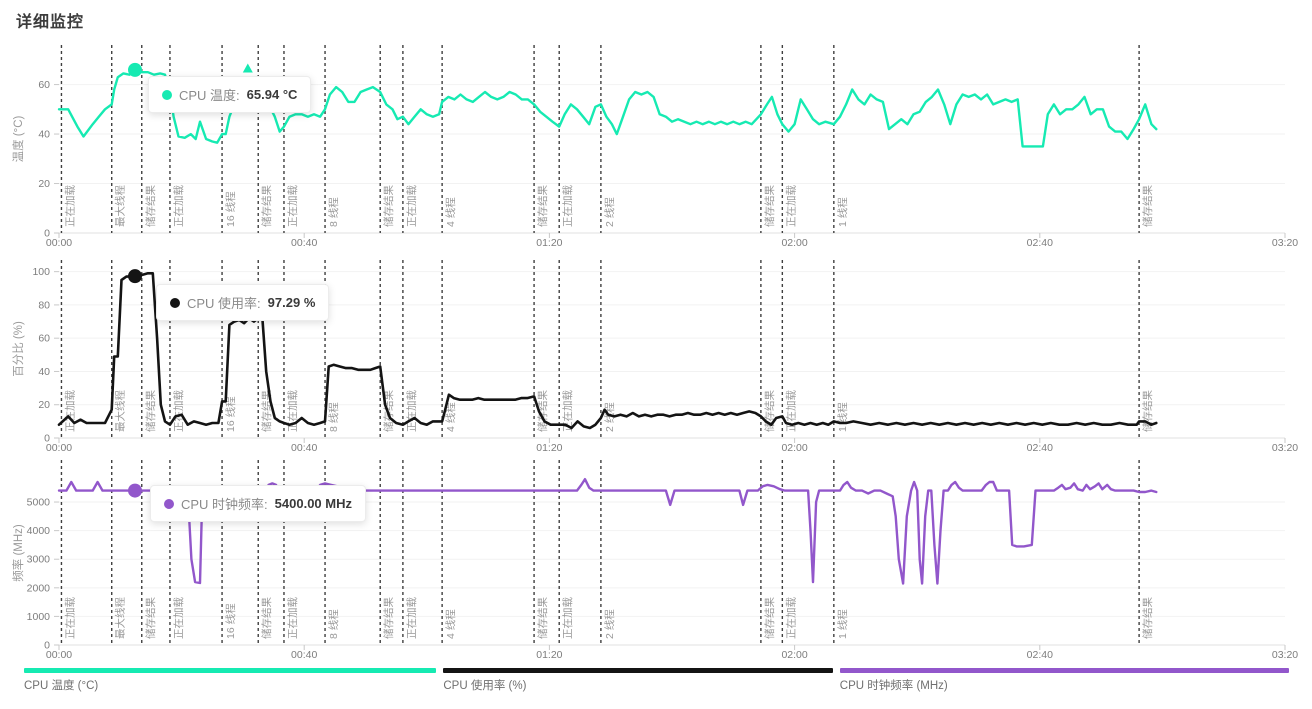  What do you see at coordinates (607, 531) in the screenshot?
I see `frequency-series-line` at bounding box center [607, 531].